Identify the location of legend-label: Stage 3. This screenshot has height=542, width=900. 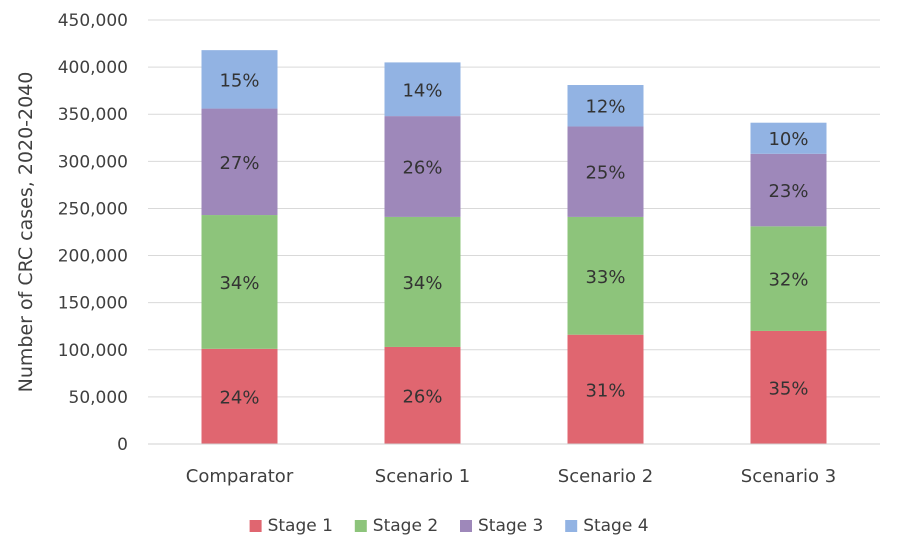
(510, 526).